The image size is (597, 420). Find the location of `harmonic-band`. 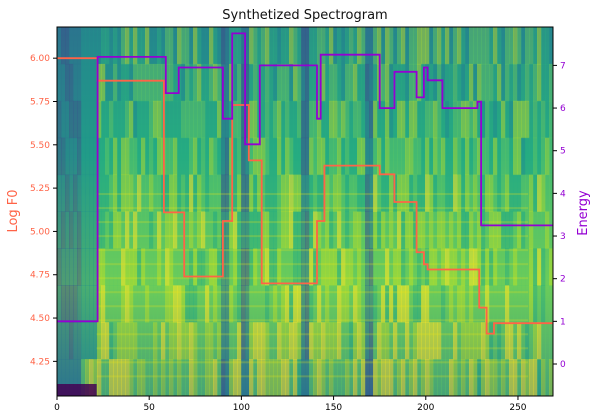

harmonic-band is located at coordinates (312, 222).